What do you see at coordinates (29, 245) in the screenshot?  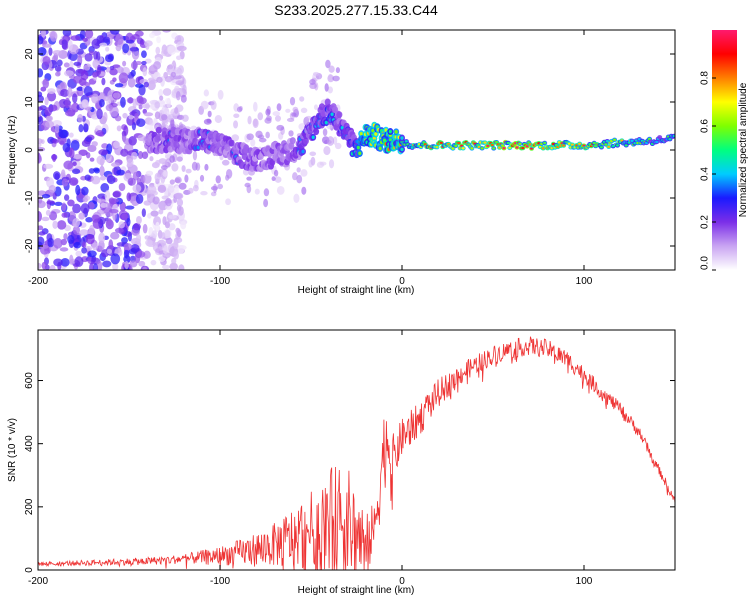 I see `spectrogram-y-tick-label: -20` at bounding box center [29, 245].